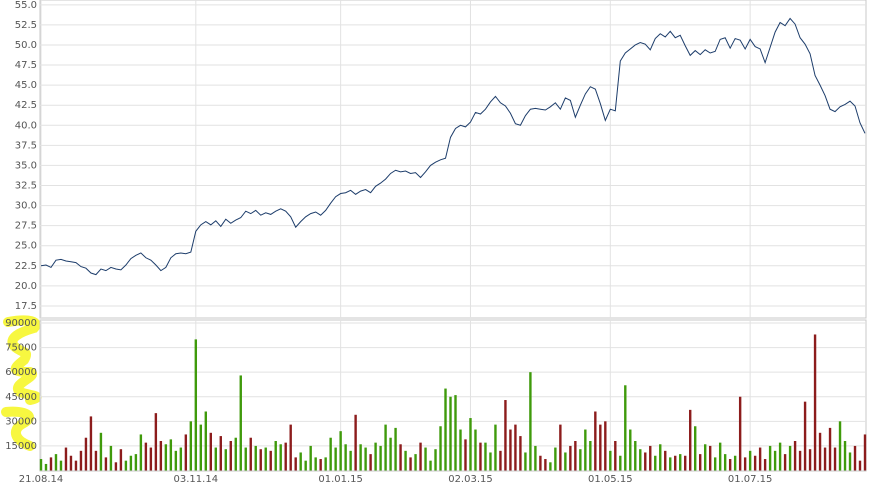  I want to click on y-tick-label: 37.5, so click(26, 145).